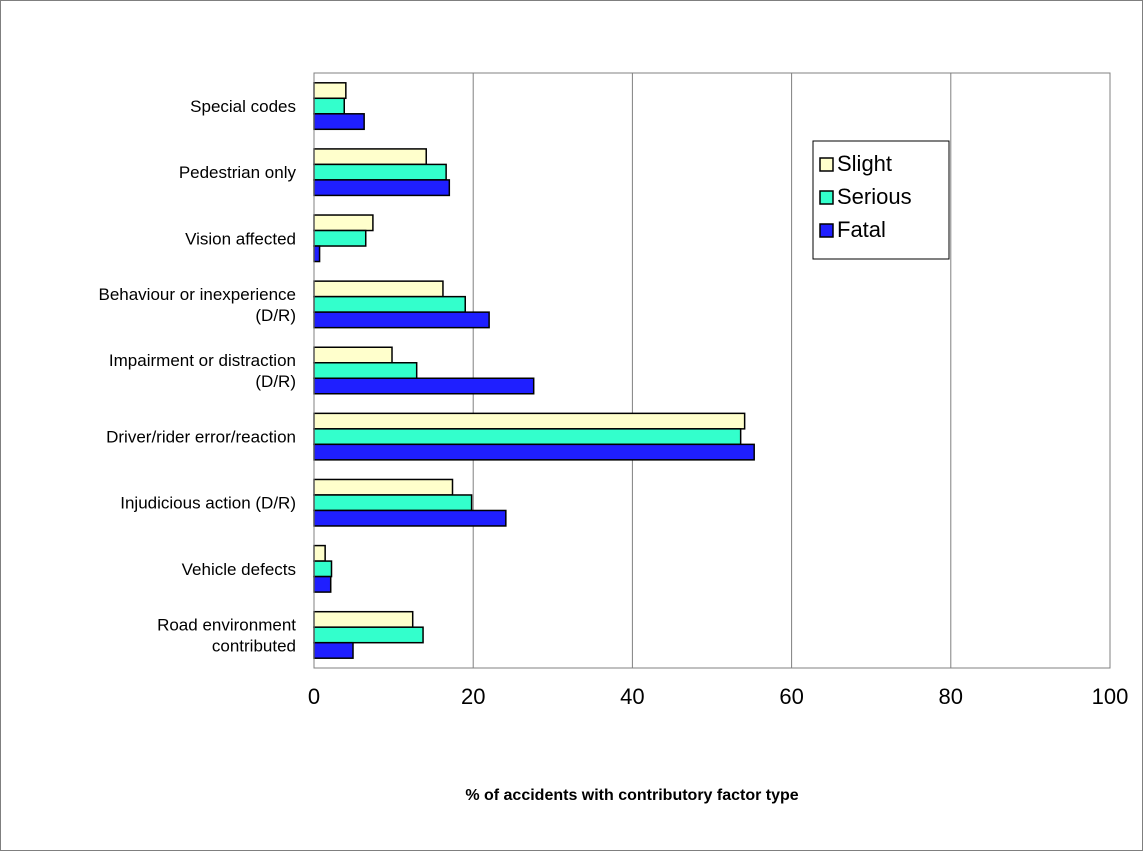 This screenshot has width=1143, height=852. What do you see at coordinates (861, 229) in the screenshot?
I see `legend-label-fatal: Fatal` at bounding box center [861, 229].